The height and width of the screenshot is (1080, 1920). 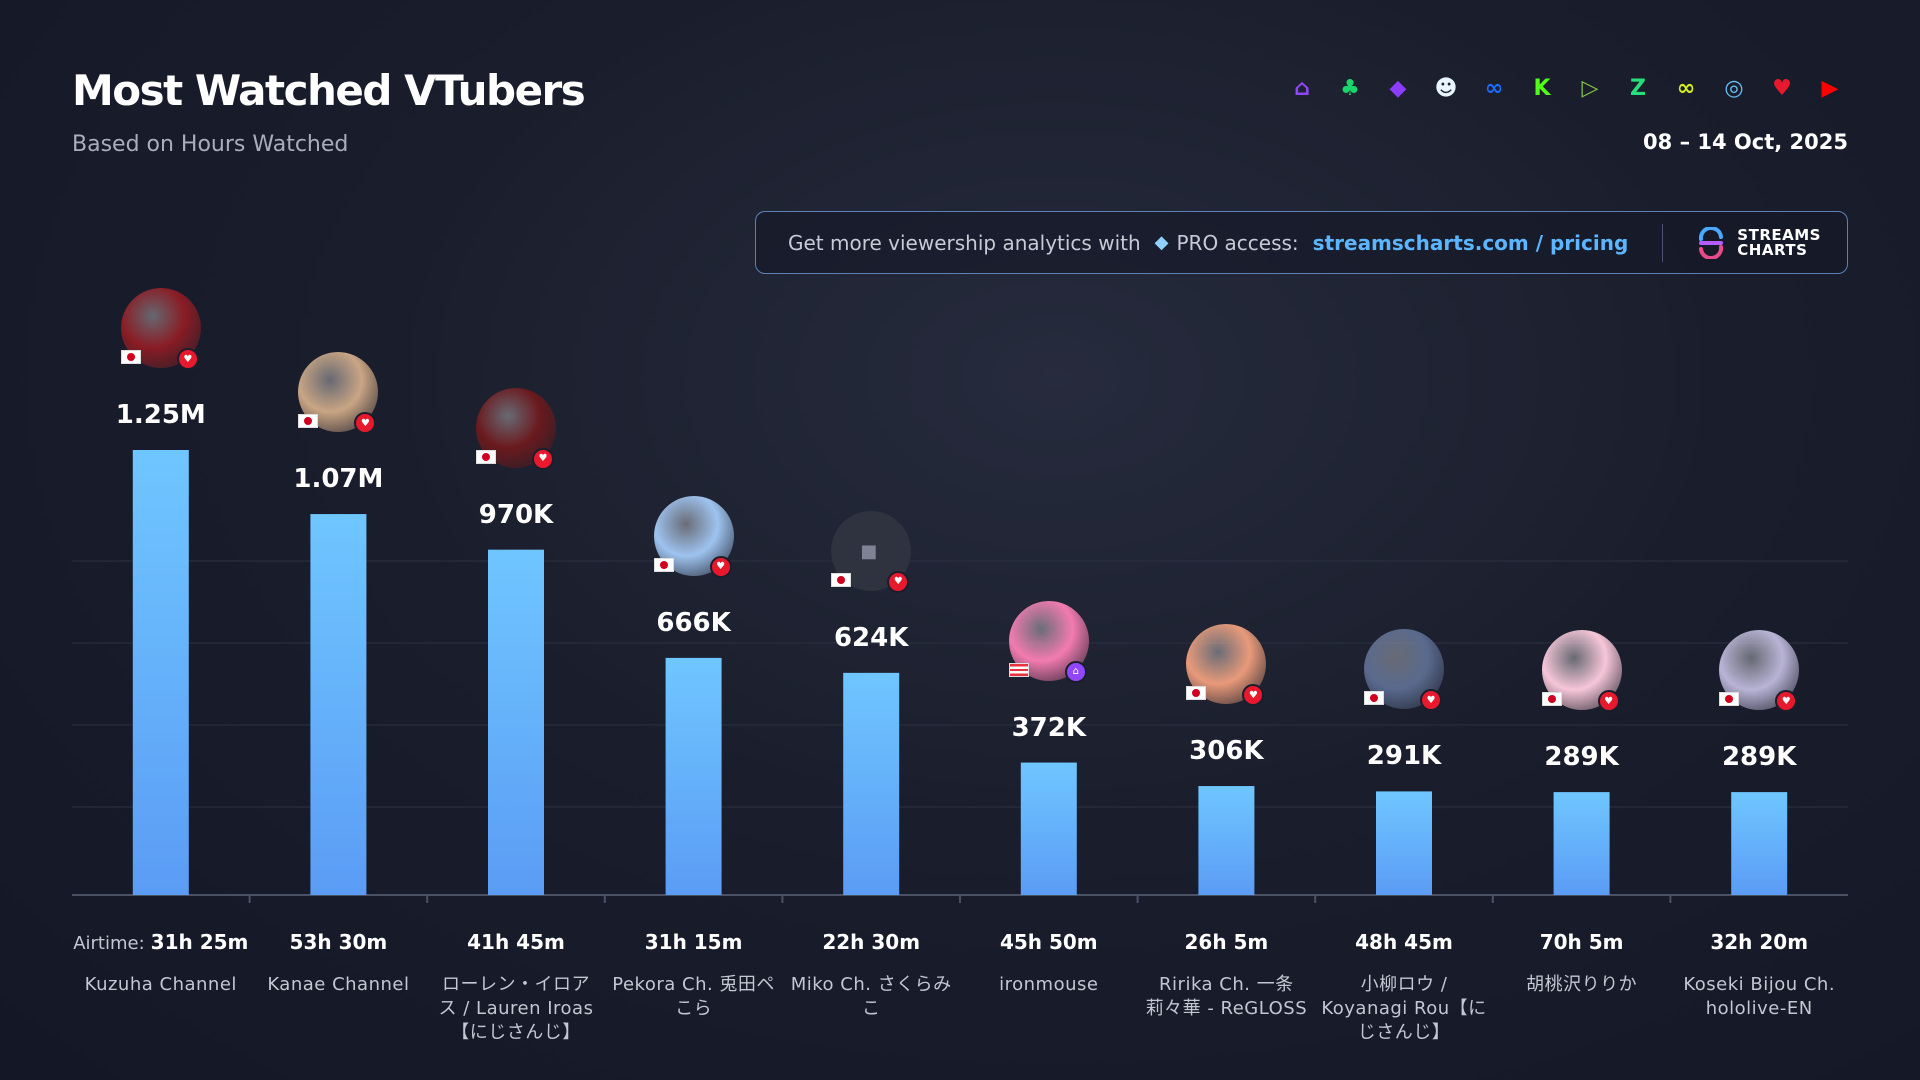 I want to click on trovo-icon: ♣, so click(x=1350, y=88).